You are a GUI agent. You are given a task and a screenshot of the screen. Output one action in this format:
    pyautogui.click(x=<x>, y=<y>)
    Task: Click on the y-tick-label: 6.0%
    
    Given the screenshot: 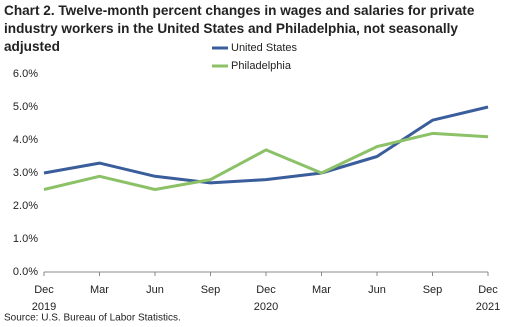 What is the action you would take?
    pyautogui.click(x=25, y=74)
    